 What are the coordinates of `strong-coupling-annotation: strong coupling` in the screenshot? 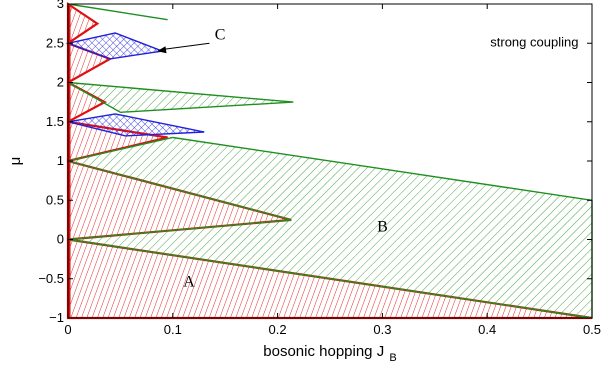 It's located at (534, 41).